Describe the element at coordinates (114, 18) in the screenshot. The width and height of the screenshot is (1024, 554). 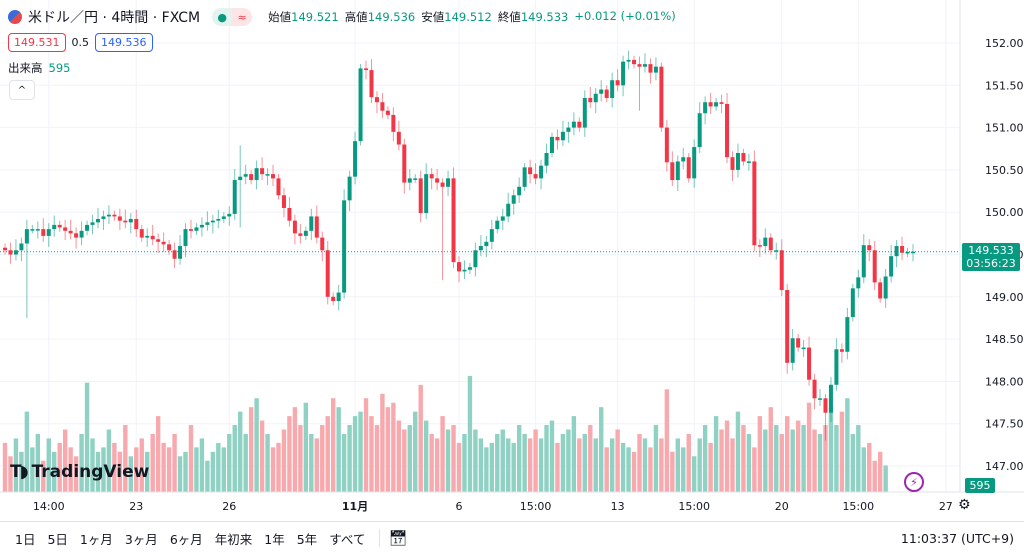
I see `symbol-title: 米ドル／円 · 4時間 · FXCM` at that location.